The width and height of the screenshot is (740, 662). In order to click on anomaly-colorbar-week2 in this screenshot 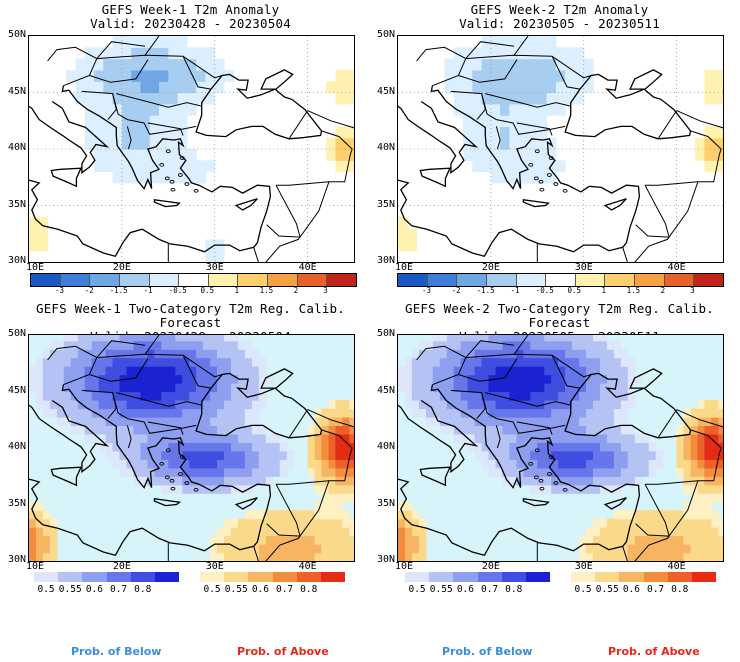, I will do `click(560, 280)`.